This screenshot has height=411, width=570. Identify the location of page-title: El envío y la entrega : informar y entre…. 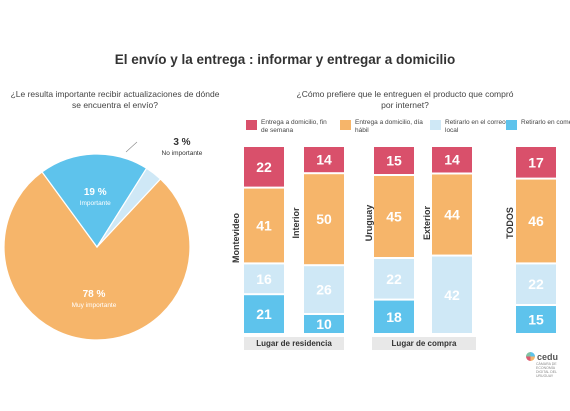
(285, 59).